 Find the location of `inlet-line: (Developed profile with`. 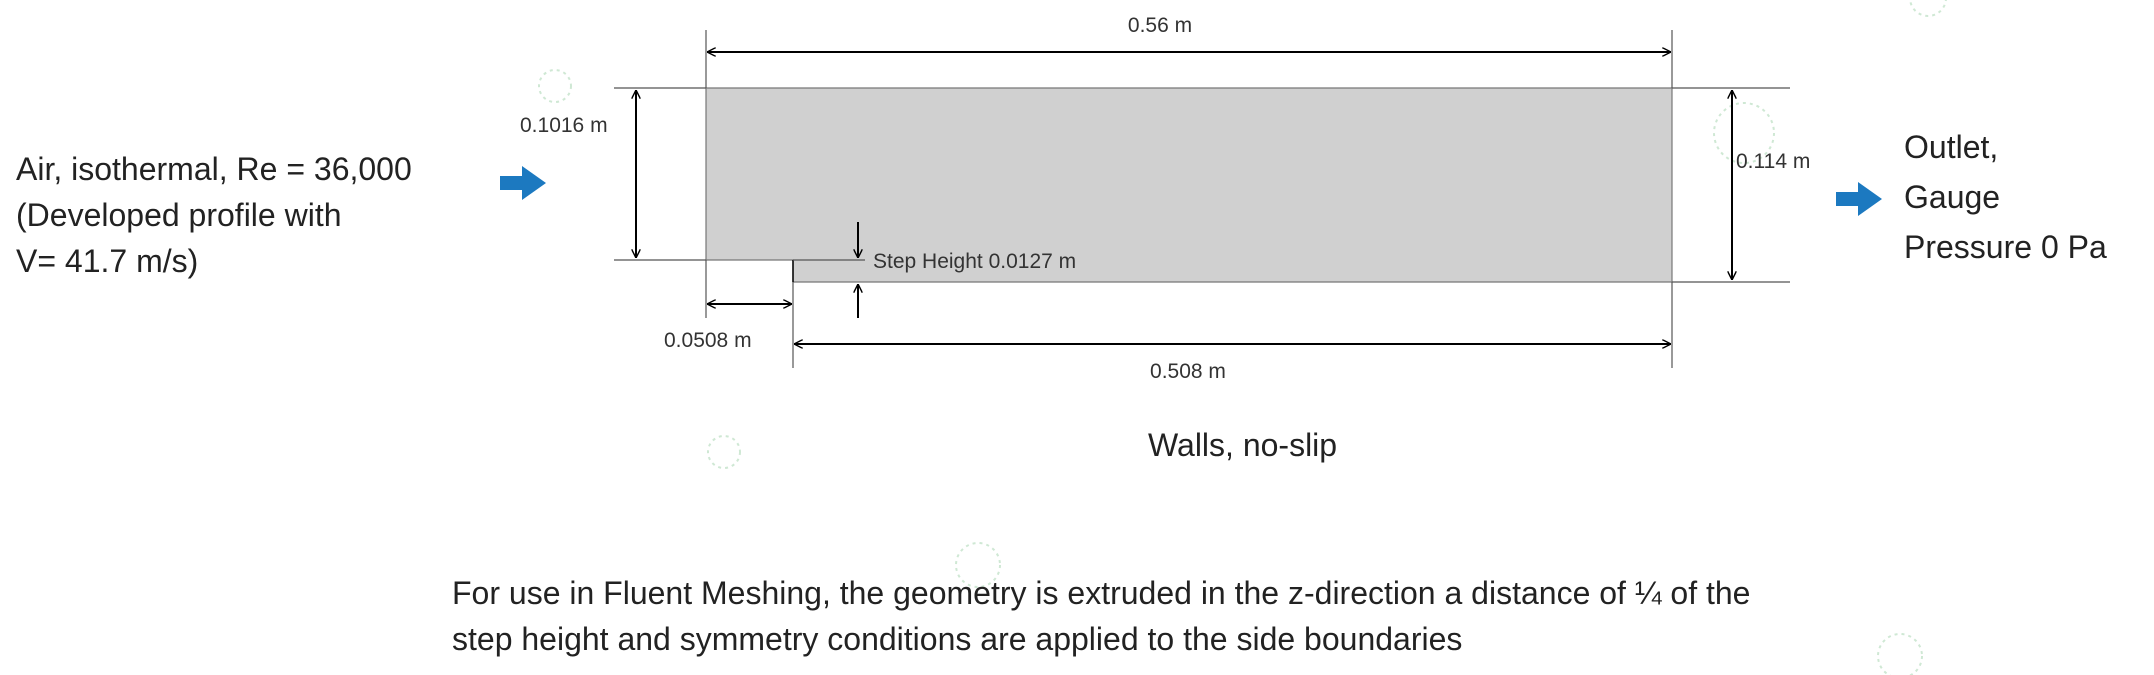

inlet-line: (Developed profile with is located at coordinates (179, 215).